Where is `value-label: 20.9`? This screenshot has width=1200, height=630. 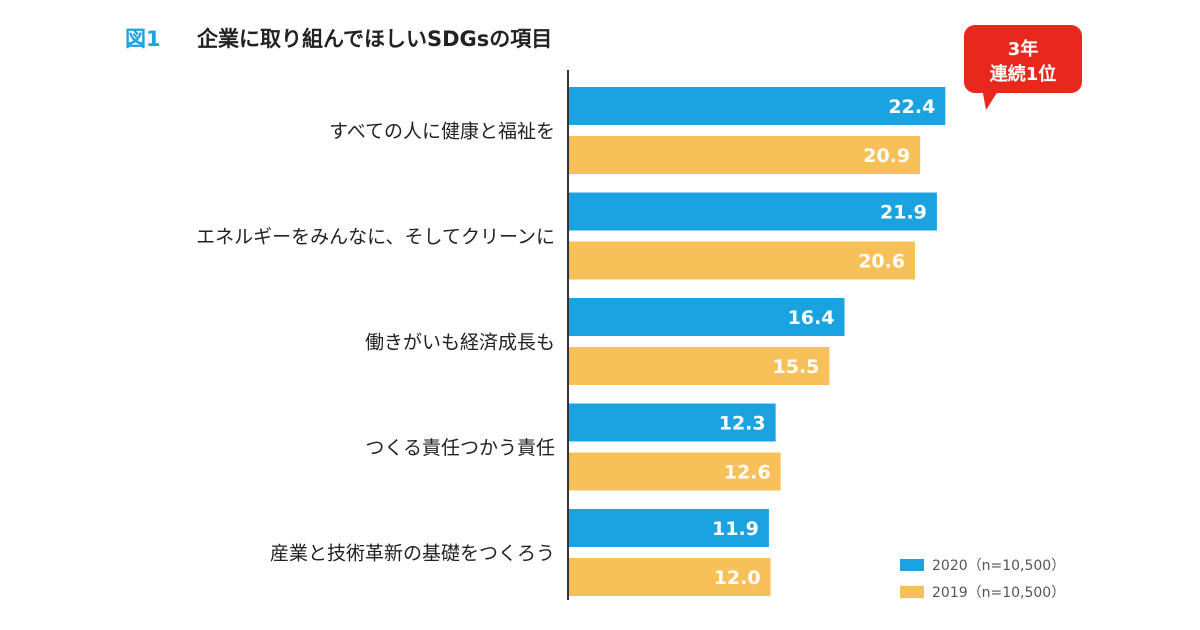 value-label: 20.9 is located at coordinates (886, 156).